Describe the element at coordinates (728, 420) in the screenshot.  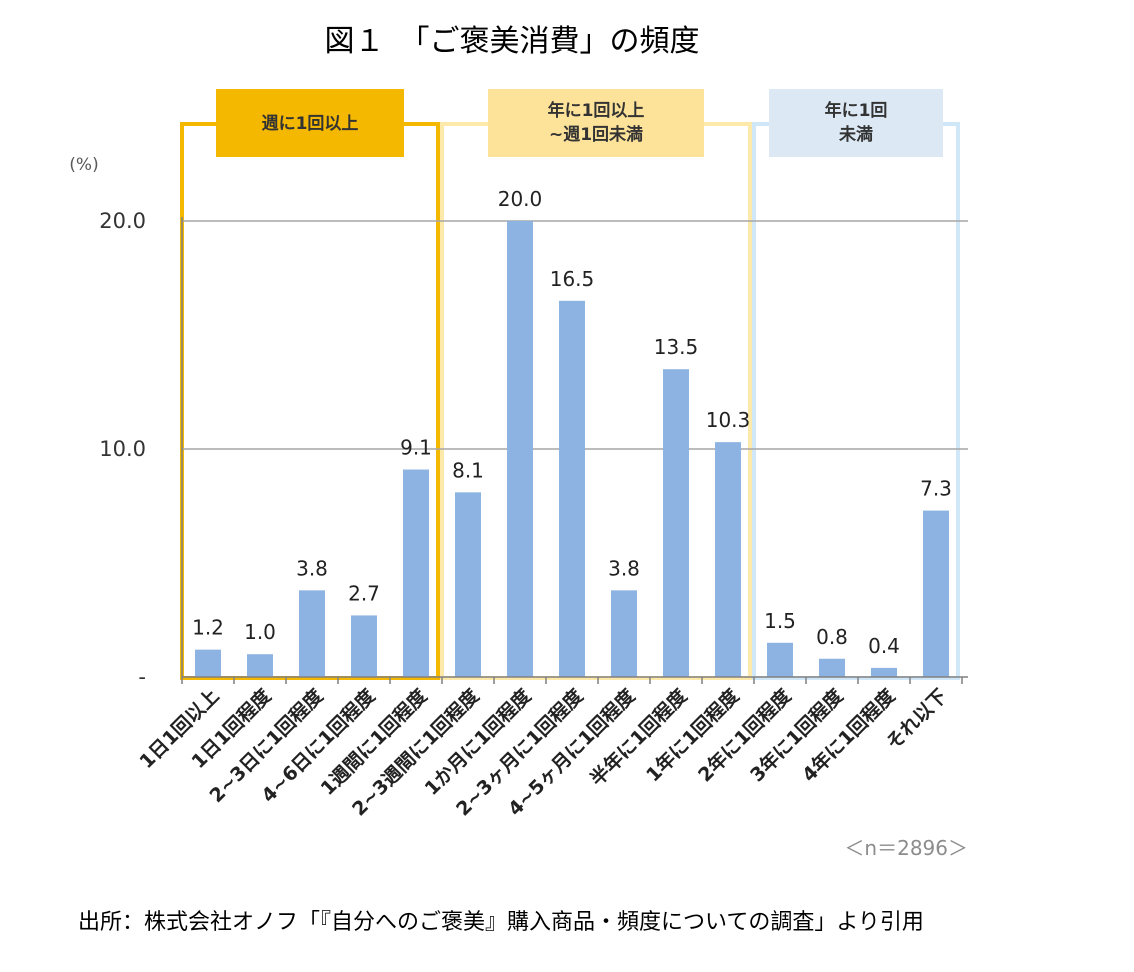
I see `value-label: 10.3` at that location.